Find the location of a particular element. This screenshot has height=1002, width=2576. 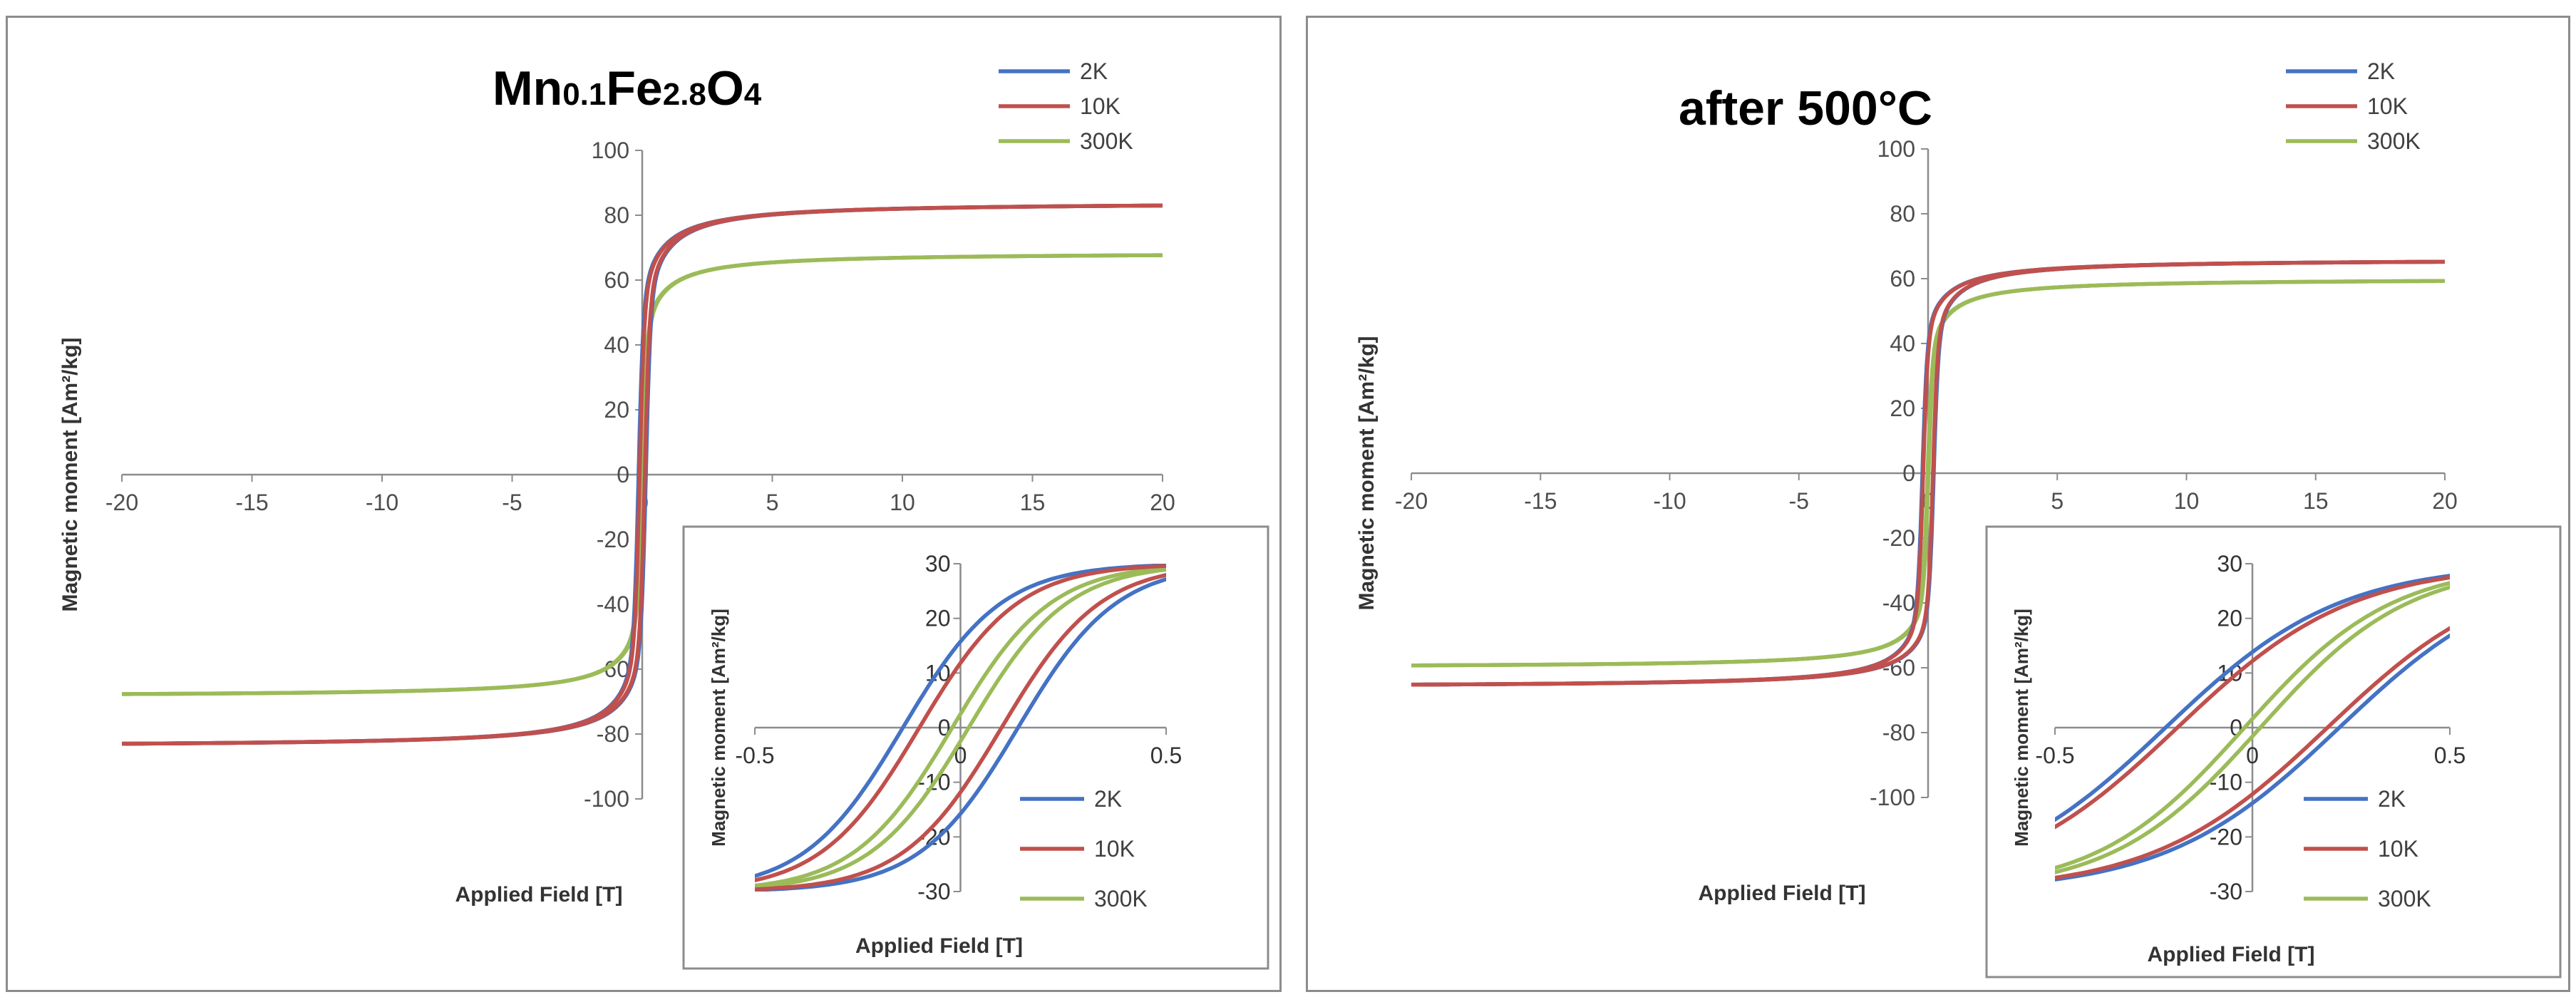

chart-title-part: 0.1 is located at coordinates (584, 94).